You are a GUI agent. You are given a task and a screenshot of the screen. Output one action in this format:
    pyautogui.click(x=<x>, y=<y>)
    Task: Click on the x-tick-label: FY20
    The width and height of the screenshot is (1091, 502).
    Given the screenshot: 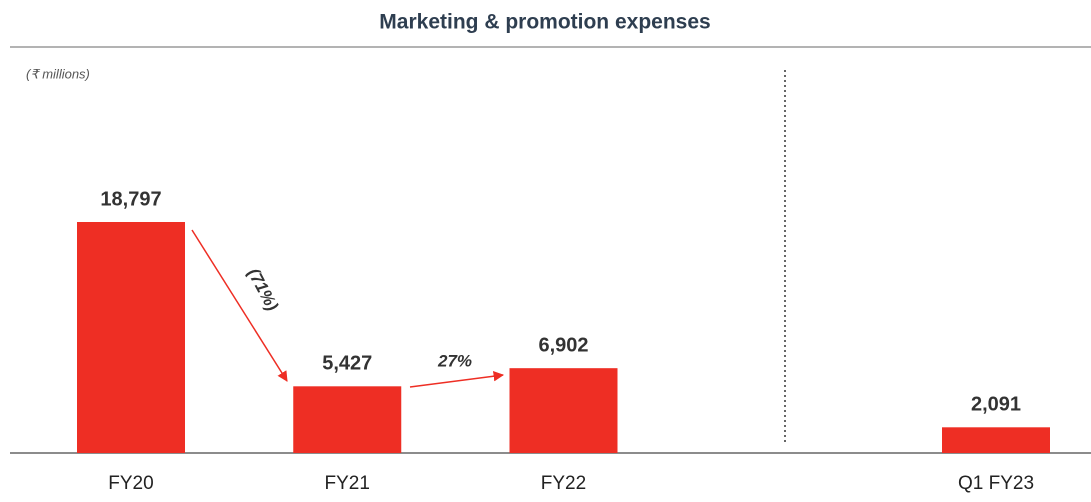 What is the action you would take?
    pyautogui.click(x=130, y=483)
    